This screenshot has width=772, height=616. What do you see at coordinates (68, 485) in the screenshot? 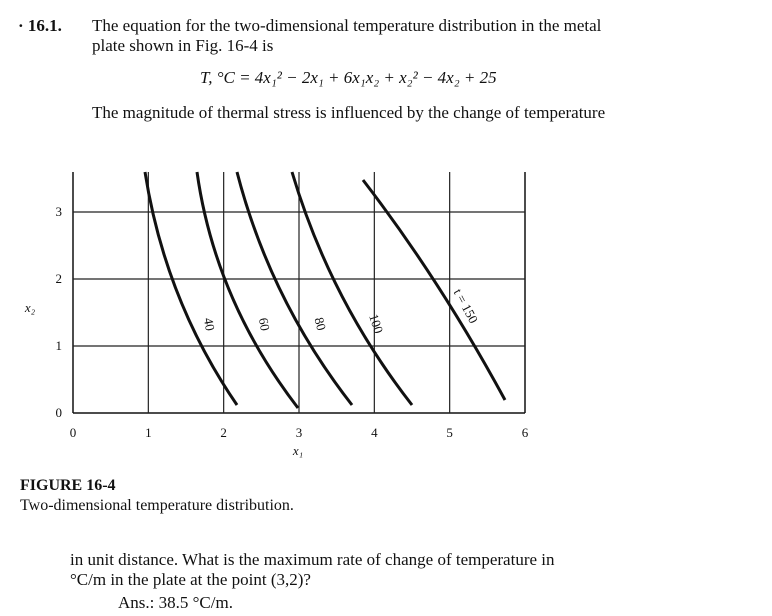
I see `figure-title: FIGURE 16-4` at bounding box center [68, 485].